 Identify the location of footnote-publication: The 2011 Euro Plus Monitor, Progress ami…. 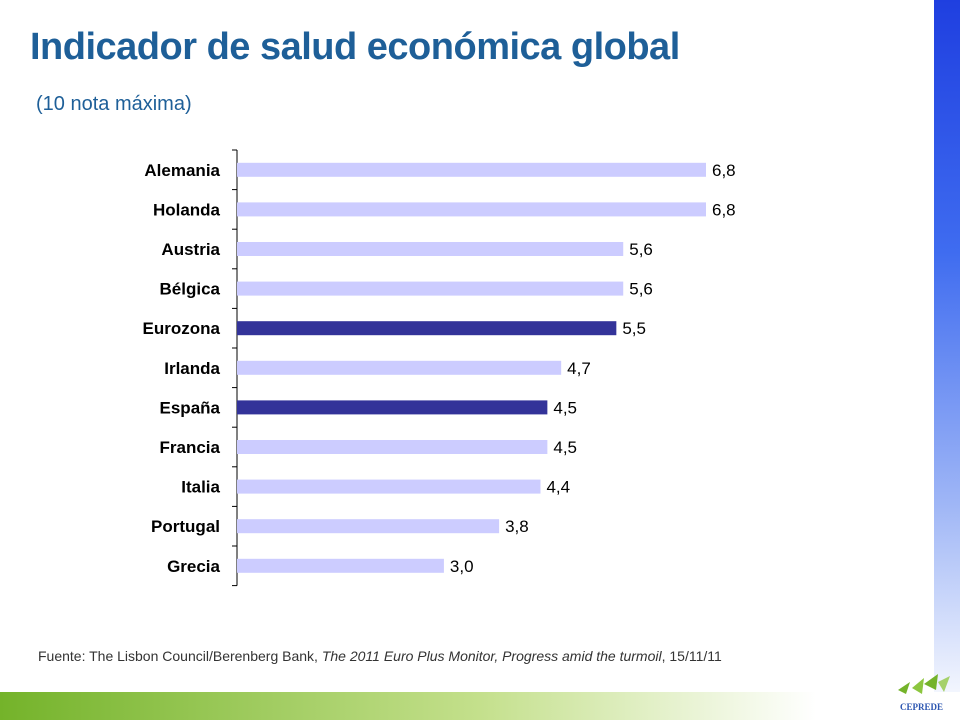
(491, 656).